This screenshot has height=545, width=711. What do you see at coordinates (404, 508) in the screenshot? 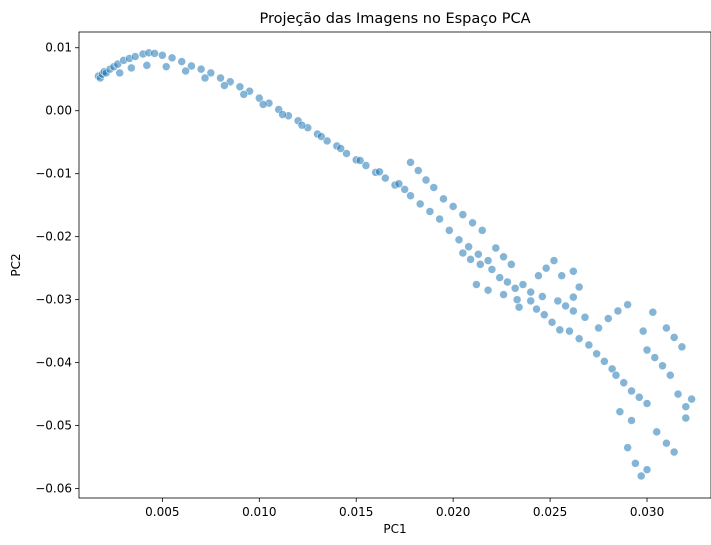
I see `x-axis-ticks: 0.005 0.010 0.015 0.020 0.025 0.030` at bounding box center [404, 508].